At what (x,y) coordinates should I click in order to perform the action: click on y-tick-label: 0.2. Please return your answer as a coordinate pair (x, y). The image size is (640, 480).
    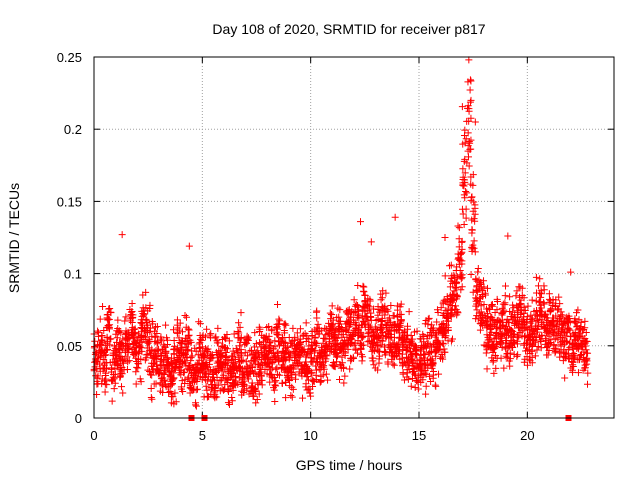
    Looking at the image, I should click on (73, 129).